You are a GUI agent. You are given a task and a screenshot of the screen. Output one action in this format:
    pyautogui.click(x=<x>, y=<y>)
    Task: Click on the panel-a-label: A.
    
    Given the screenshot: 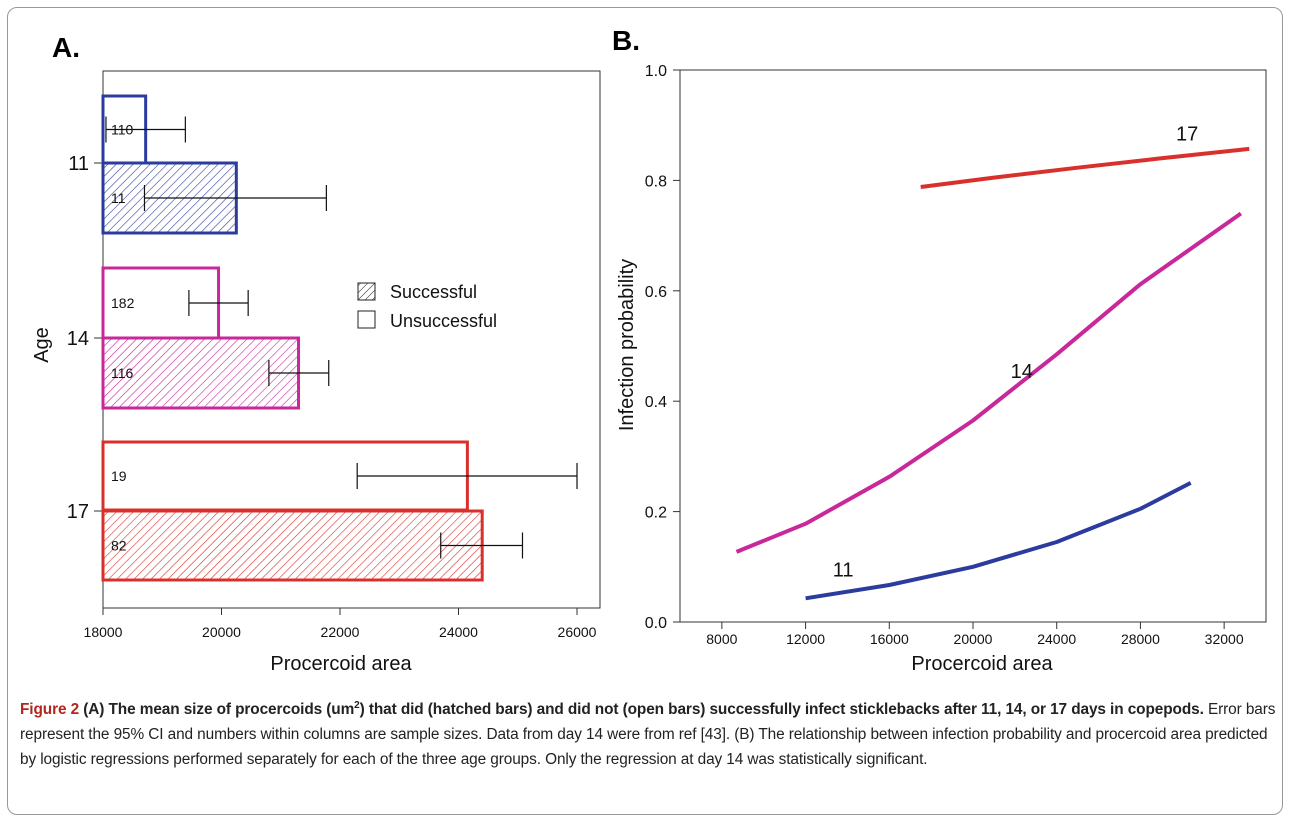 What is the action you would take?
    pyautogui.click(x=66, y=47)
    